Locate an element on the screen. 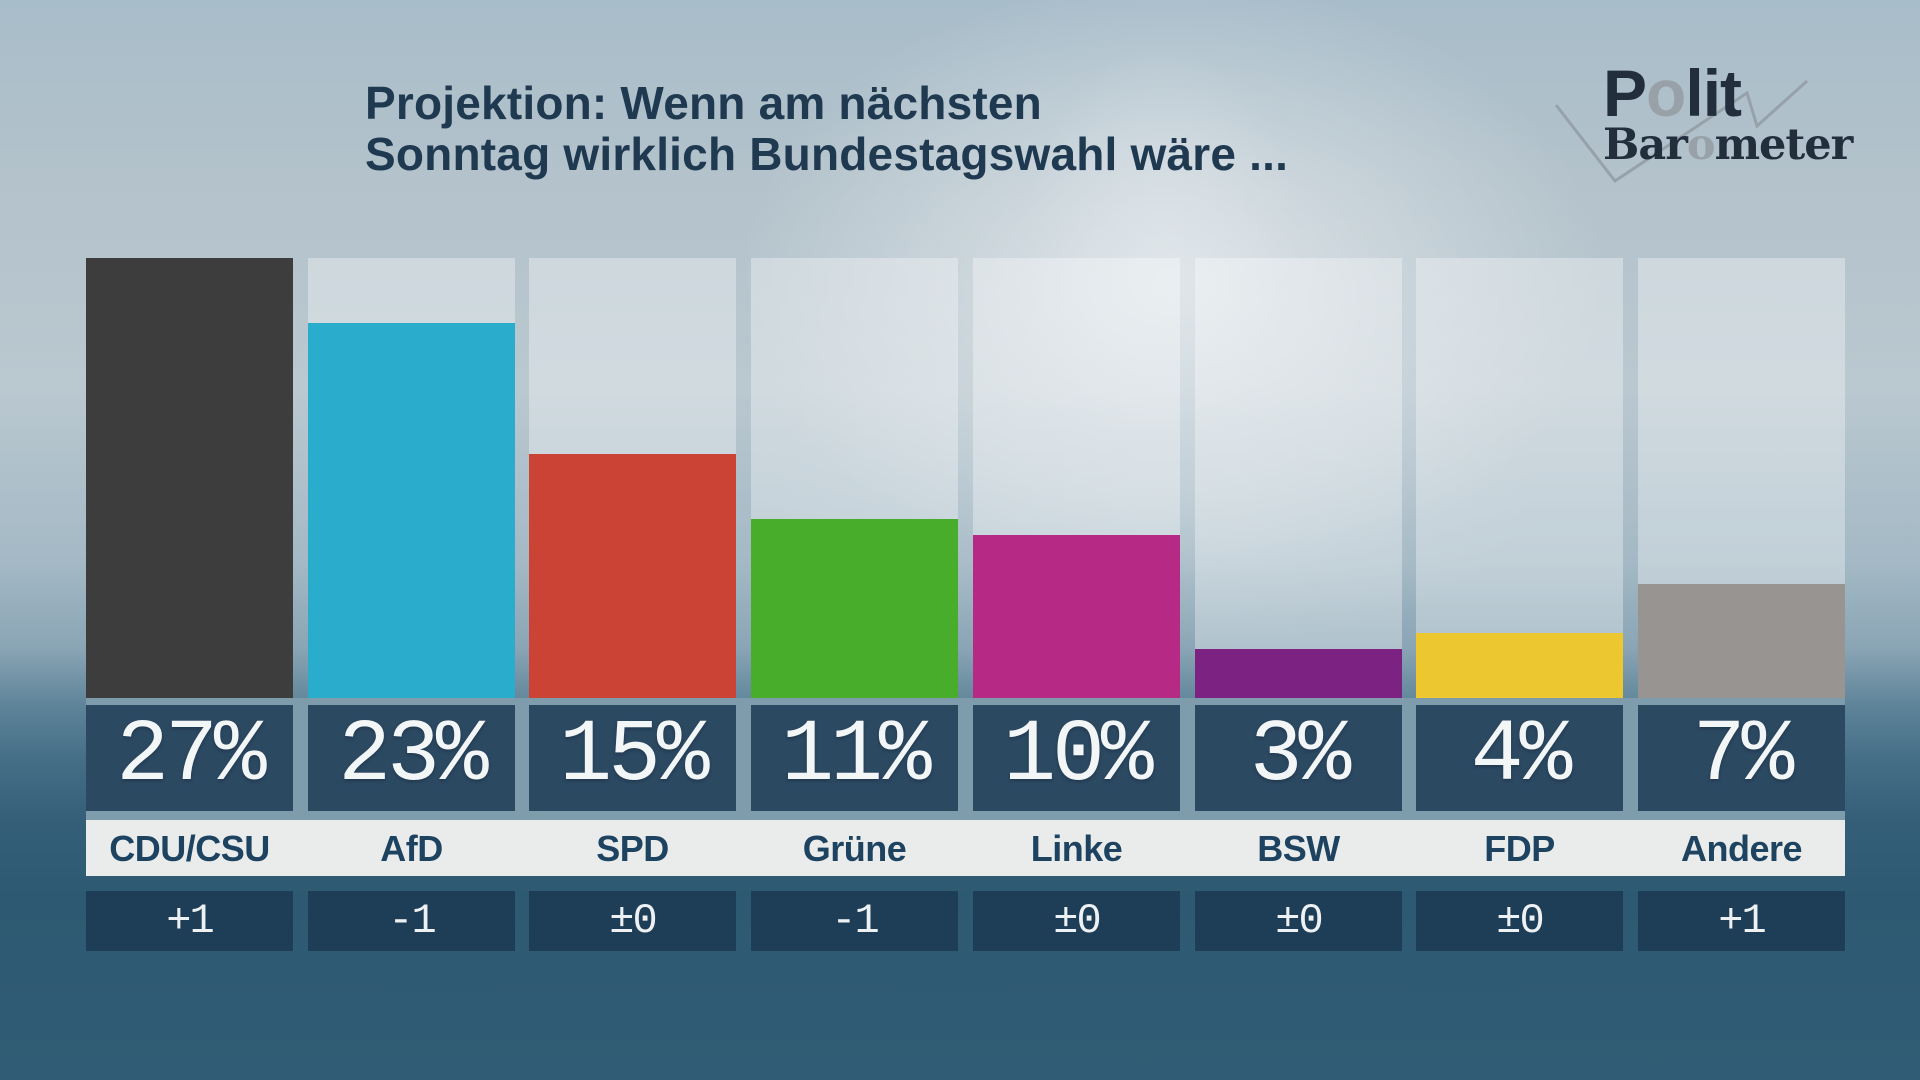 This screenshot has width=1920, height=1080. bar-column-CDU/CSU is located at coordinates (189, 478).